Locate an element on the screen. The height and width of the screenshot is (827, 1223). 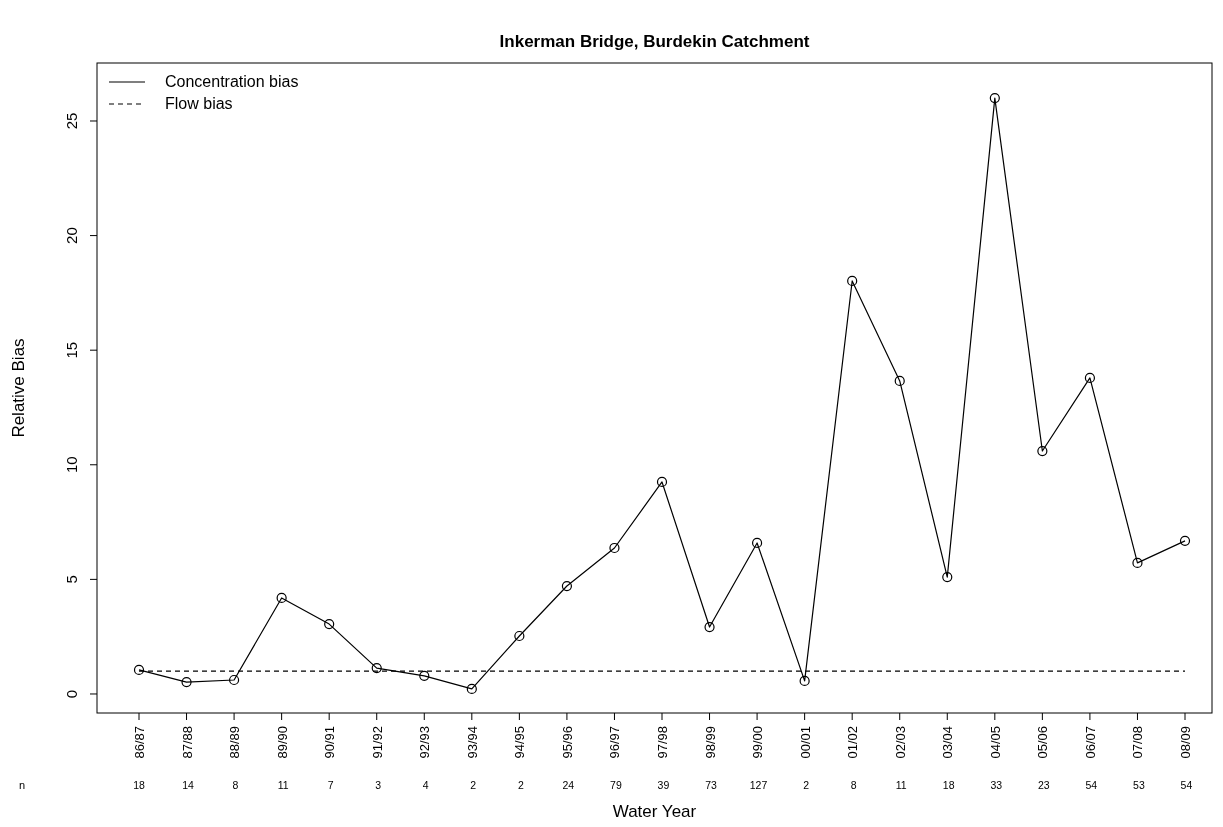
x-tick-label: 89/90 is located at coordinates (282, 742).